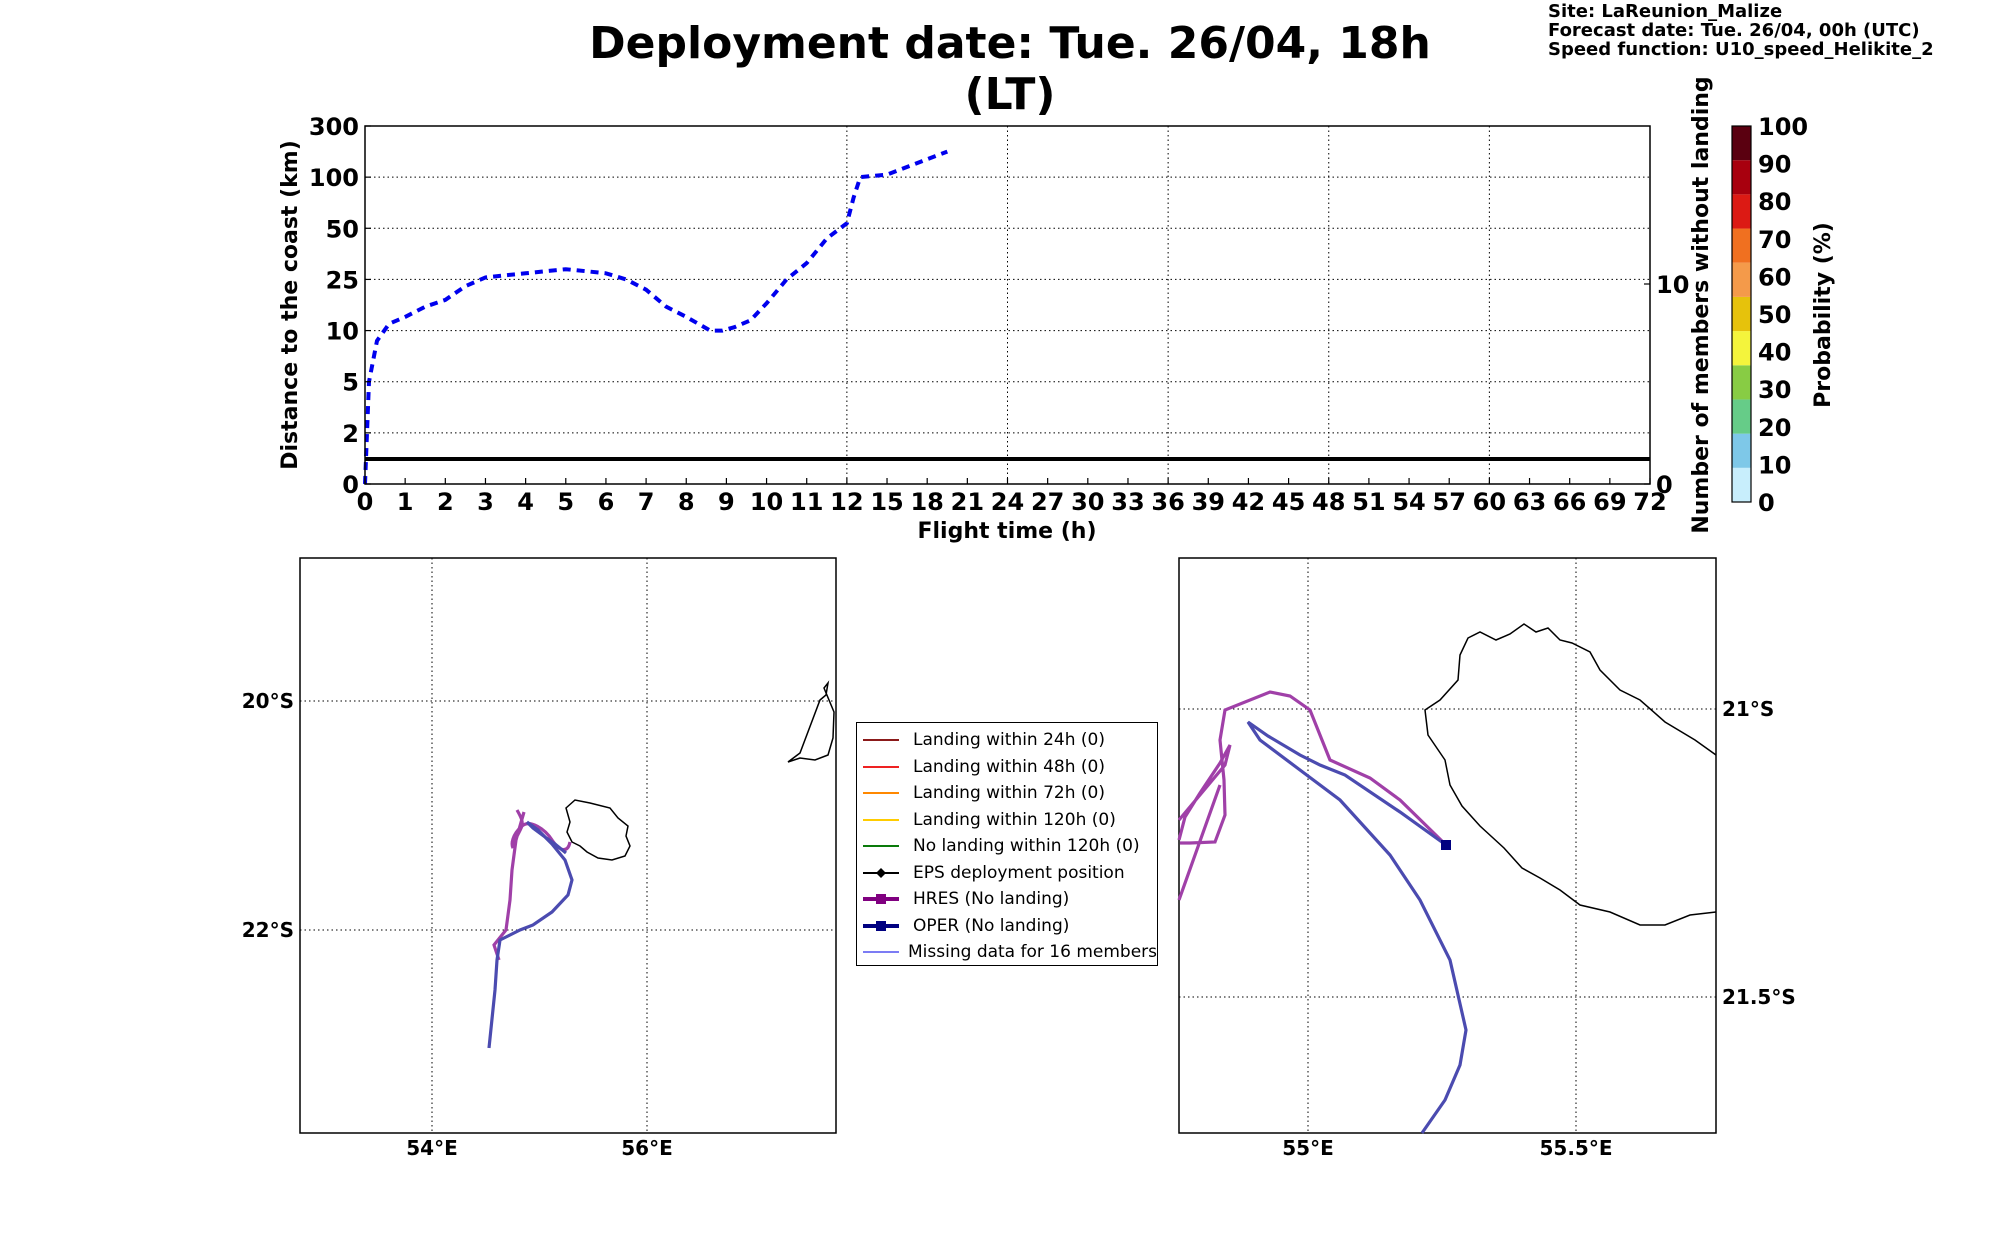  I want to click on colorbar-tick-label: 40, so click(1774, 353).